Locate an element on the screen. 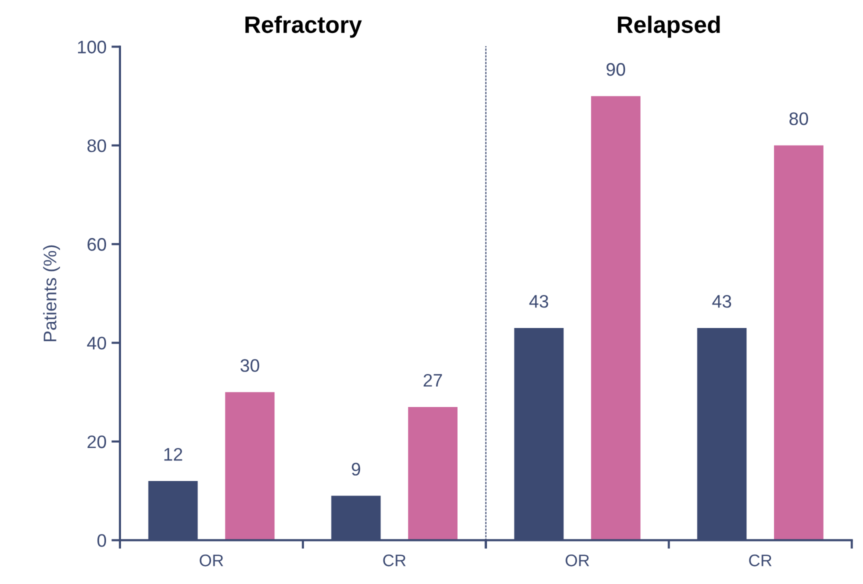 This screenshot has height=584, width=863. y-tick-label: 60 is located at coordinates (97, 244).